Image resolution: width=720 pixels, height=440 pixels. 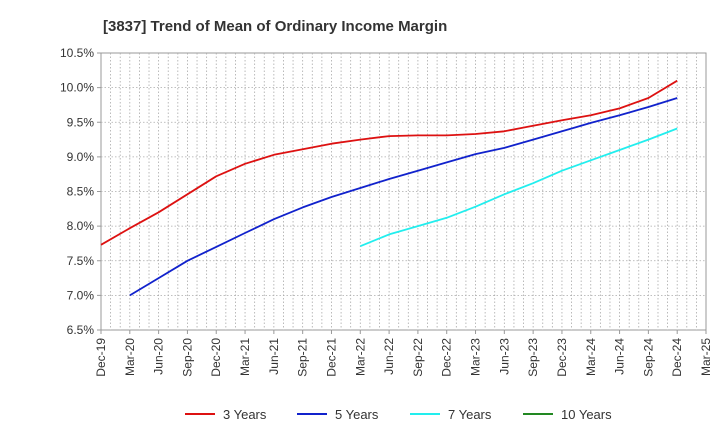 What do you see at coordinates (274, 356) in the screenshot?
I see `x-tick-label: Jun-21` at bounding box center [274, 356].